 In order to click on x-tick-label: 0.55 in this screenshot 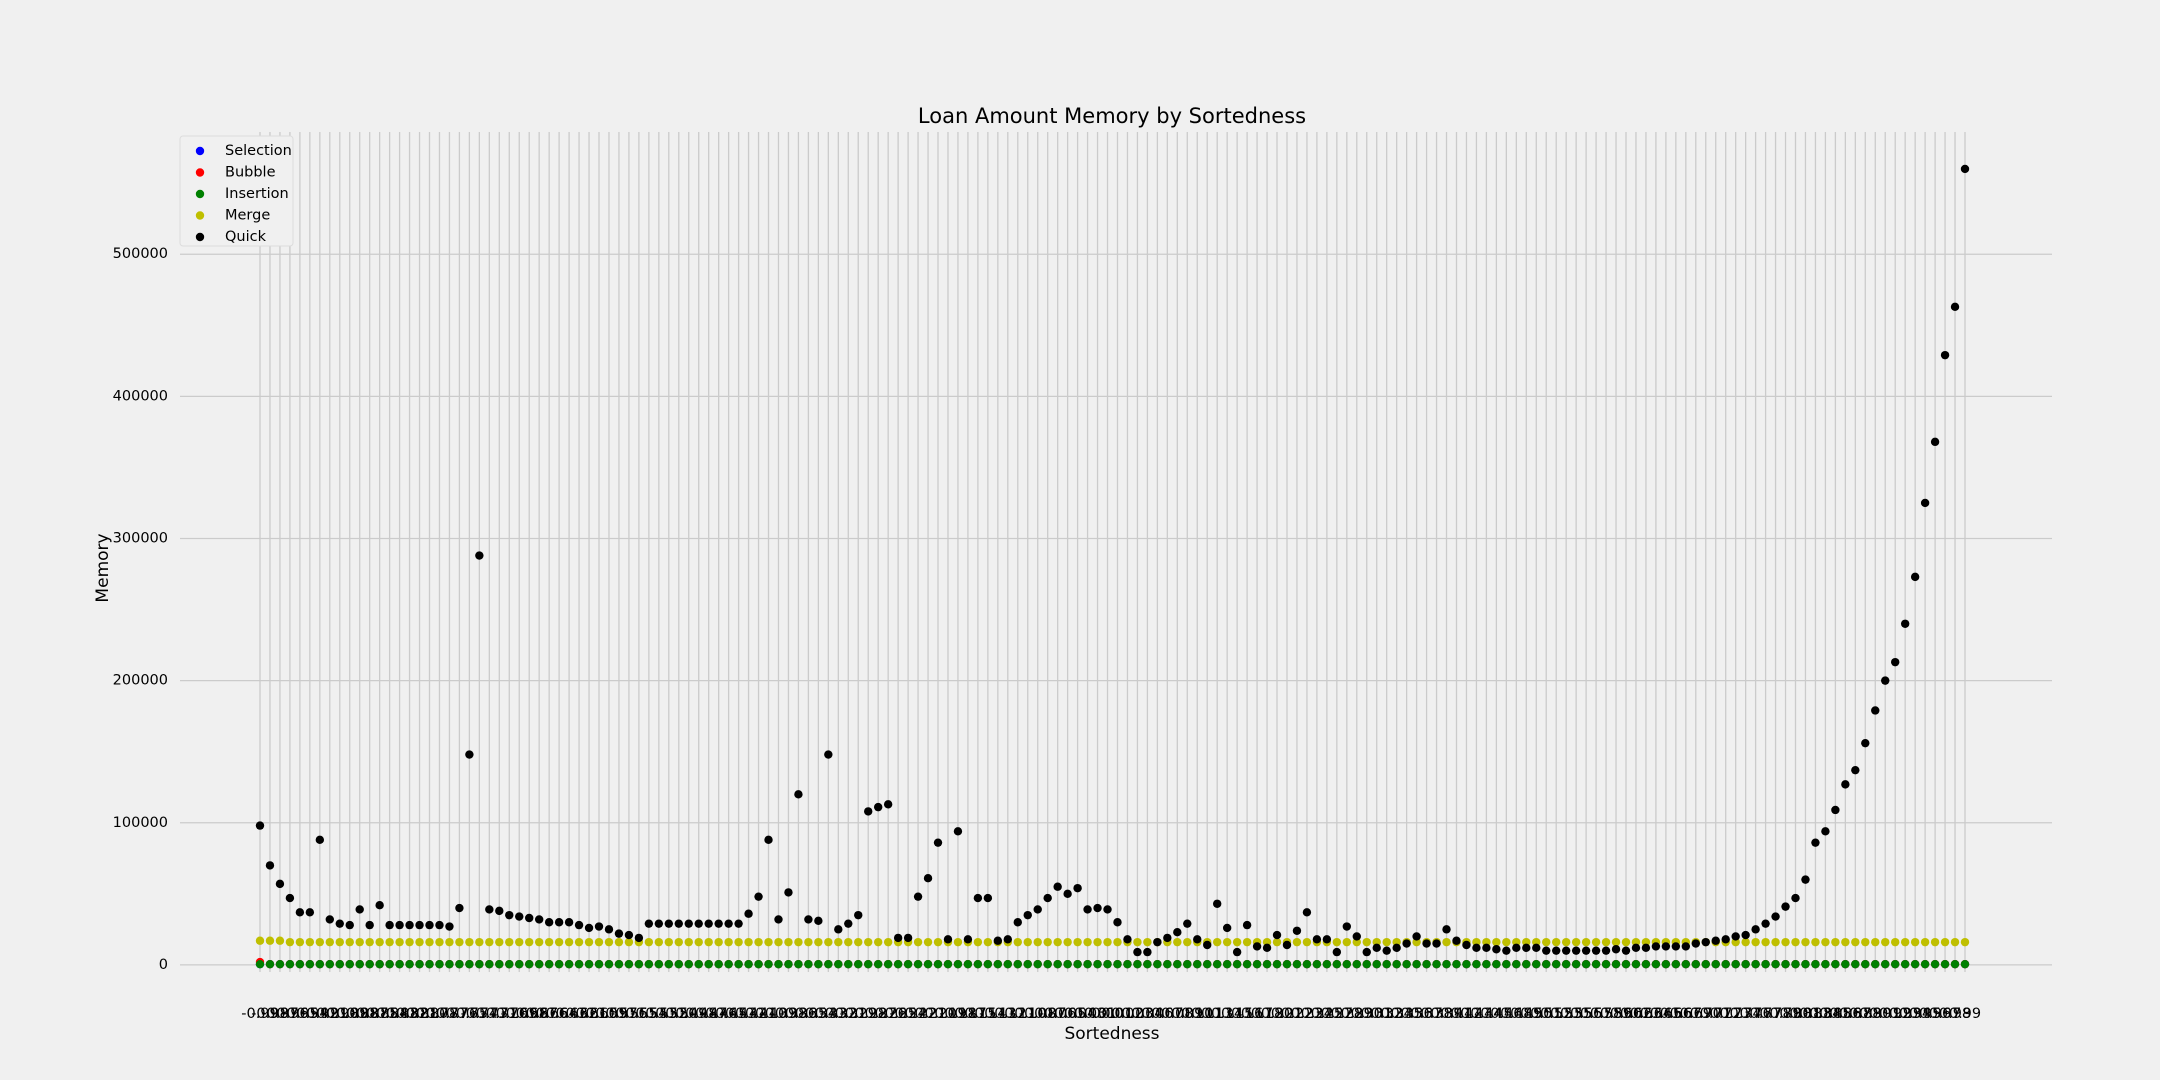, I will do `click(1576, 1014)`.